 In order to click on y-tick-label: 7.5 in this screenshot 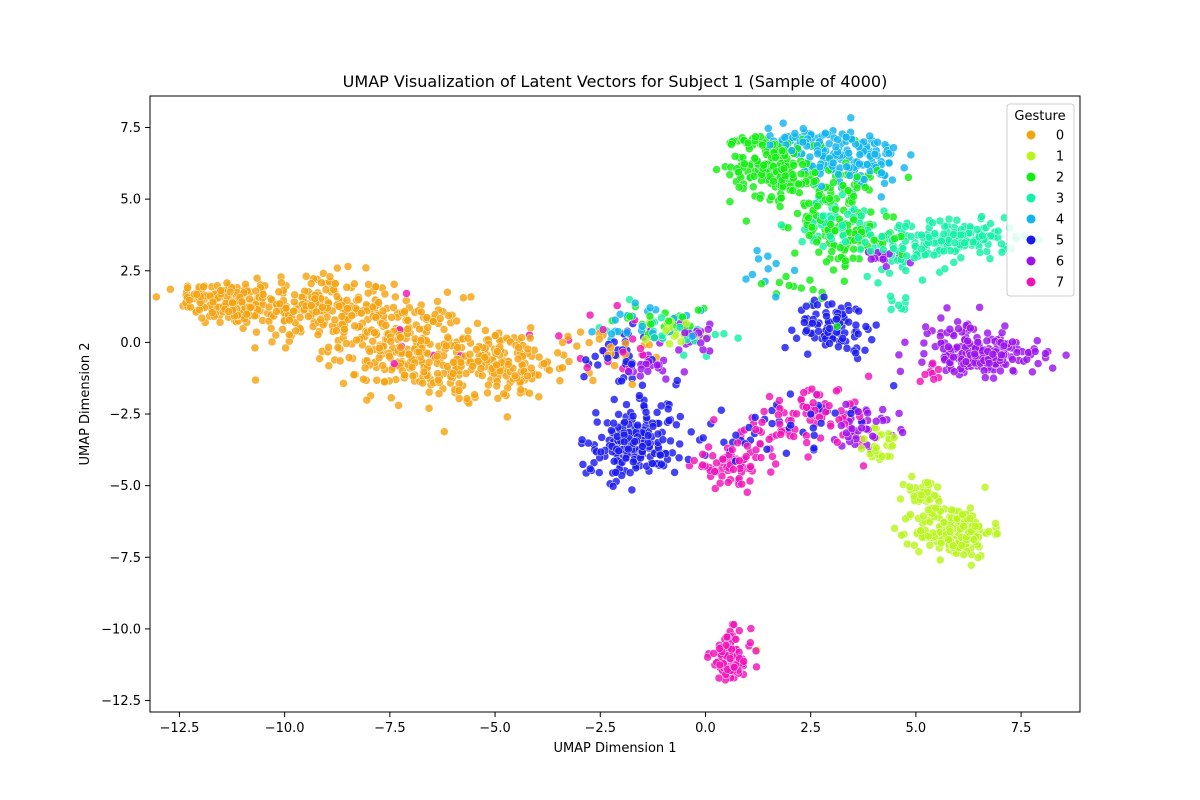, I will do `click(130, 128)`.